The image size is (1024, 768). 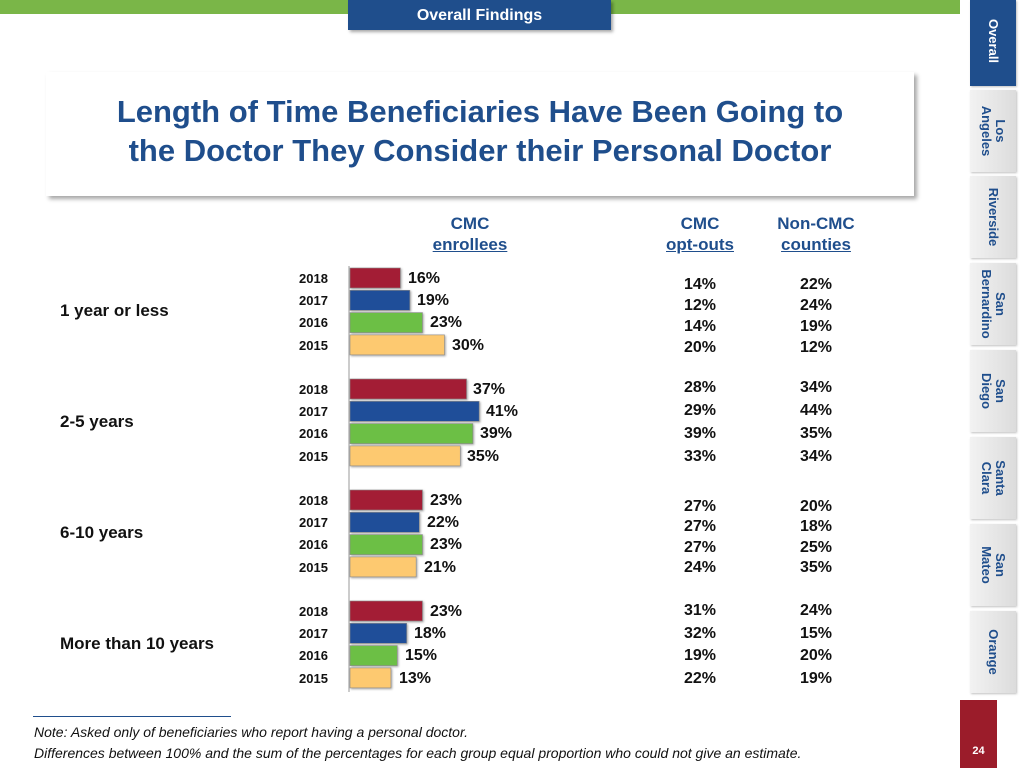 What do you see at coordinates (993, 217) in the screenshot?
I see `side-tab-riverside: Riverside` at bounding box center [993, 217].